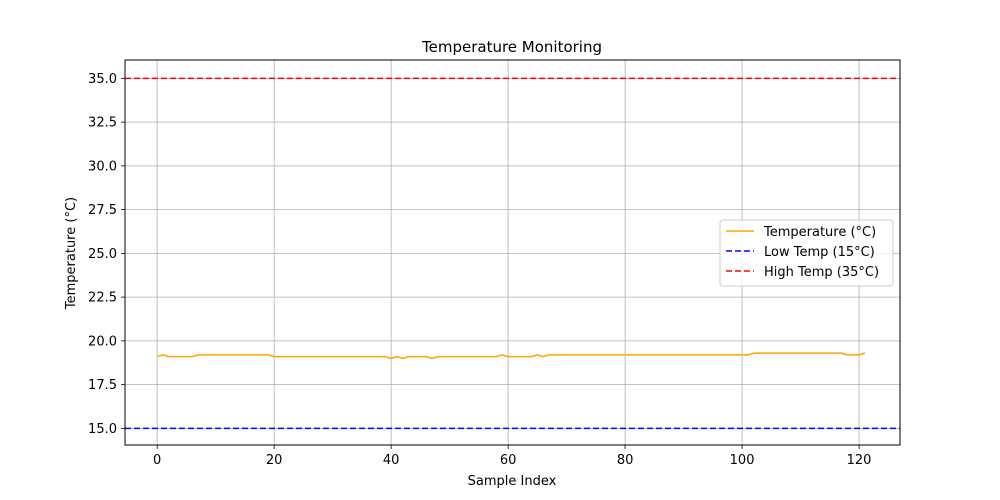 The width and height of the screenshot is (1000, 500). I want to click on y-axis-title: Temperature (°C), so click(71, 253).